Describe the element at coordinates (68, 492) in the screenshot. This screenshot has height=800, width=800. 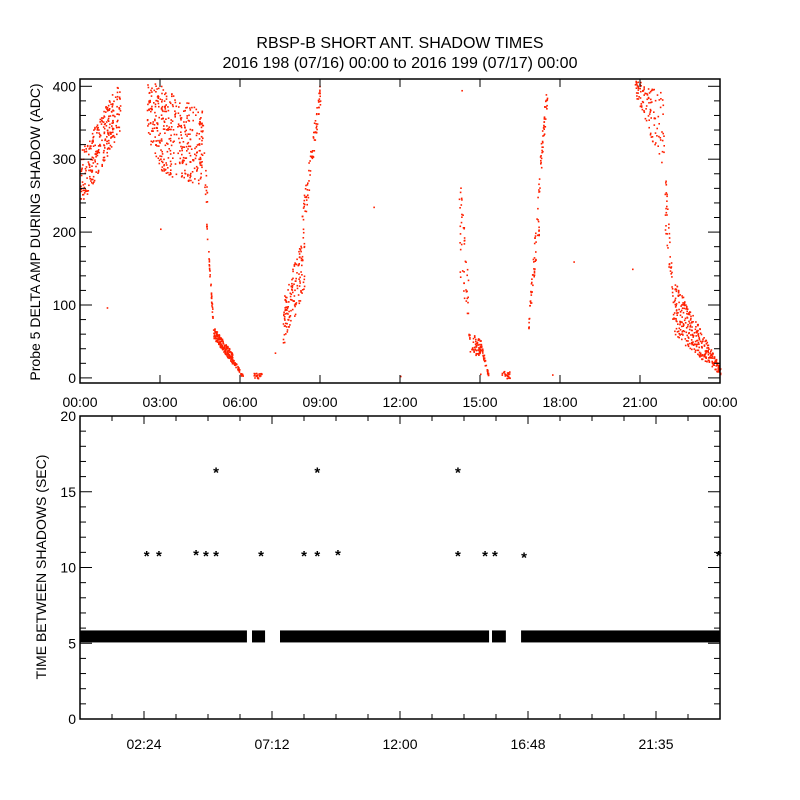
I see `y-tick-label: 15` at that location.